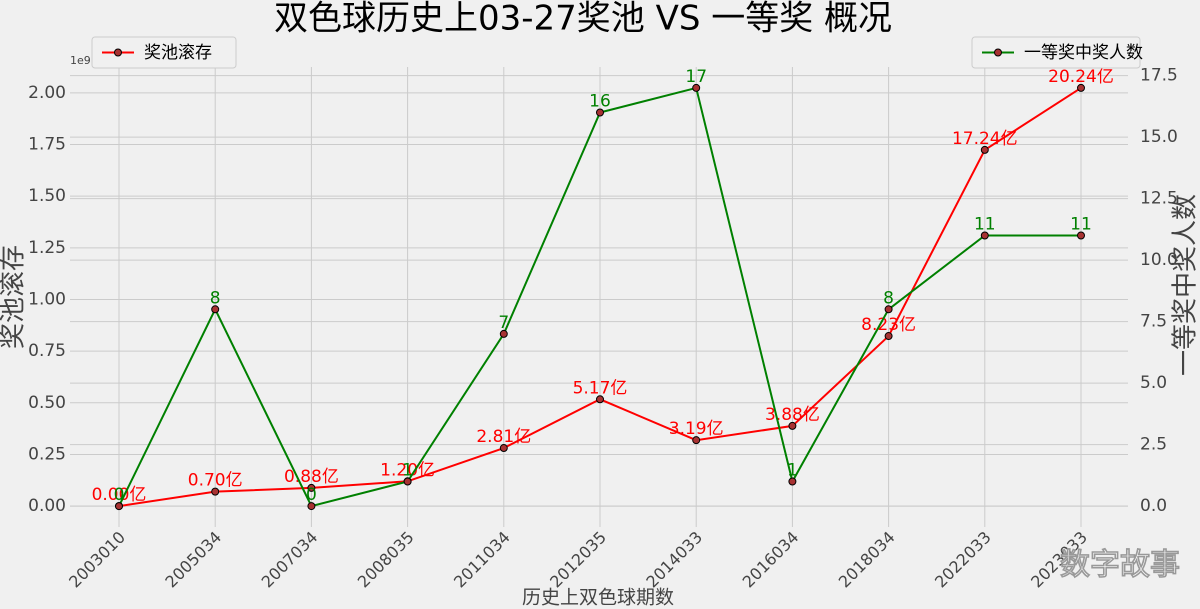 This screenshot has height=609, width=1200. I want to click on value-label: 17, so click(696, 77).